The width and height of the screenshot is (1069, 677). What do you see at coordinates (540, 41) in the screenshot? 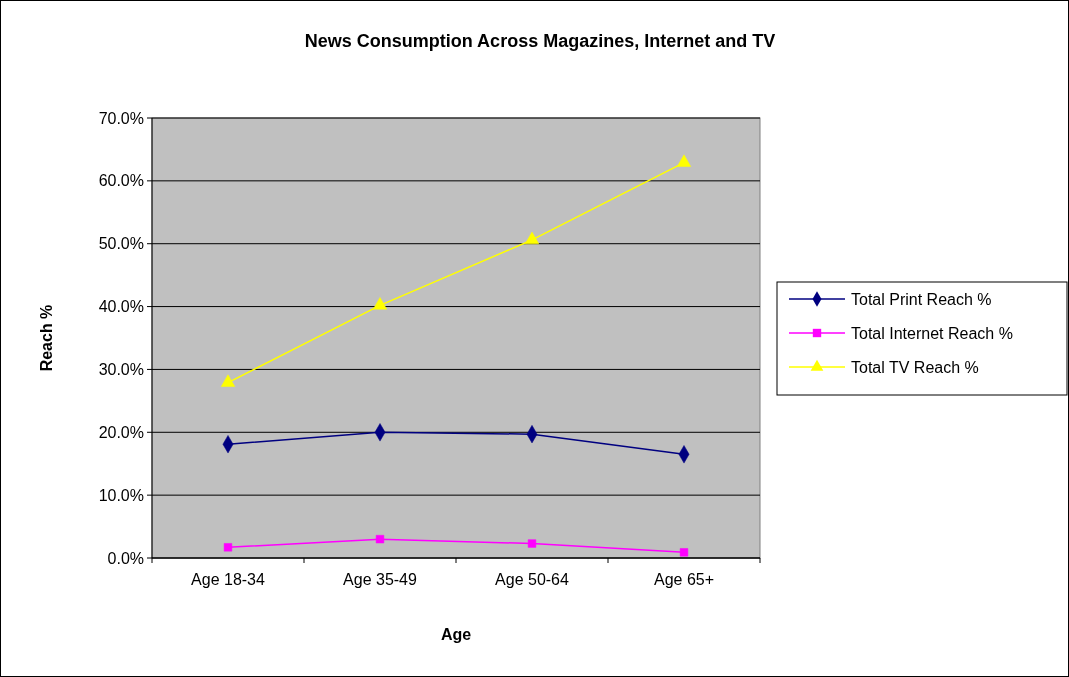
I see `chart-title: News Consumption Across Magazines, Internet and TV` at bounding box center [540, 41].